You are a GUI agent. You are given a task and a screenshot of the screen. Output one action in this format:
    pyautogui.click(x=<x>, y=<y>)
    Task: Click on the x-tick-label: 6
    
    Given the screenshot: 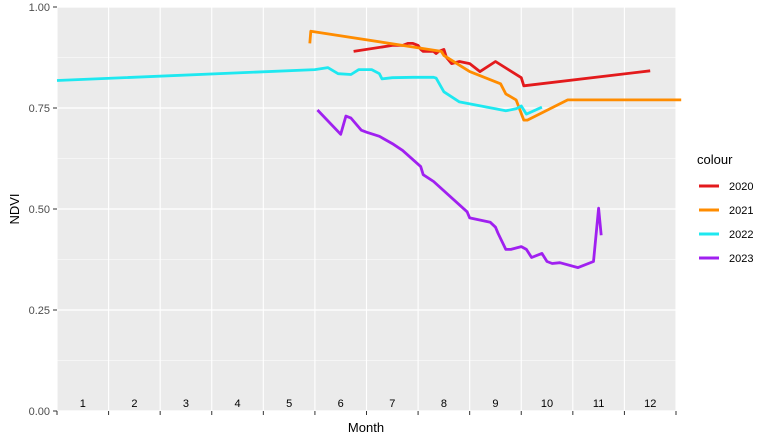 What is the action you would take?
    pyautogui.click(x=341, y=404)
    